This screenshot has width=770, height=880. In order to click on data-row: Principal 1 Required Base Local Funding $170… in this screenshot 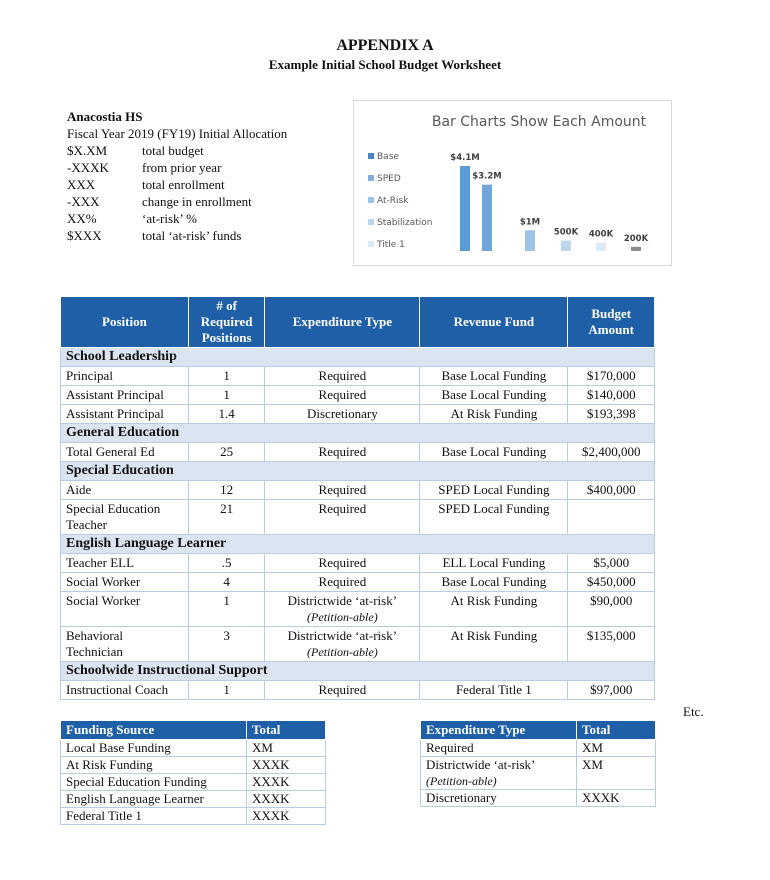, I will do `click(357, 376)`.